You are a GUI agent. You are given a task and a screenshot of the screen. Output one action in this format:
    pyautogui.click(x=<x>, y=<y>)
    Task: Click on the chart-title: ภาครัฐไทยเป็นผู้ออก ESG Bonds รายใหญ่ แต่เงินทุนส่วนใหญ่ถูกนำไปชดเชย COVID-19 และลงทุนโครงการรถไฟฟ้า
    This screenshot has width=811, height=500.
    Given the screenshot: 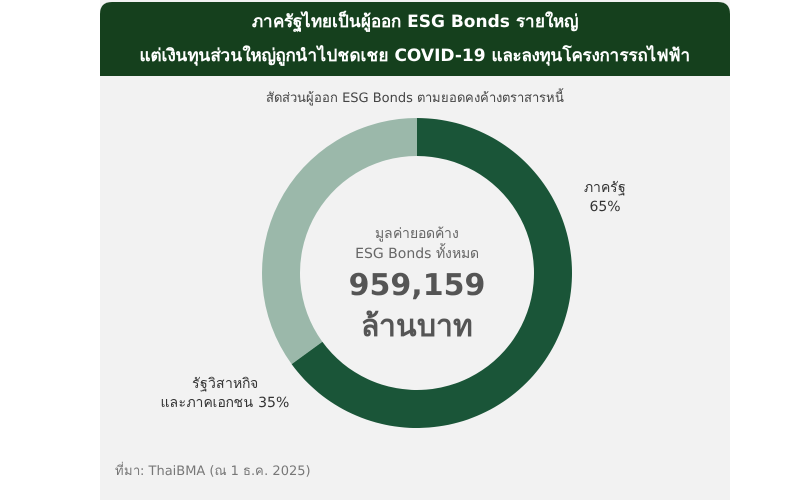 What is the action you would take?
    pyautogui.click(x=415, y=38)
    